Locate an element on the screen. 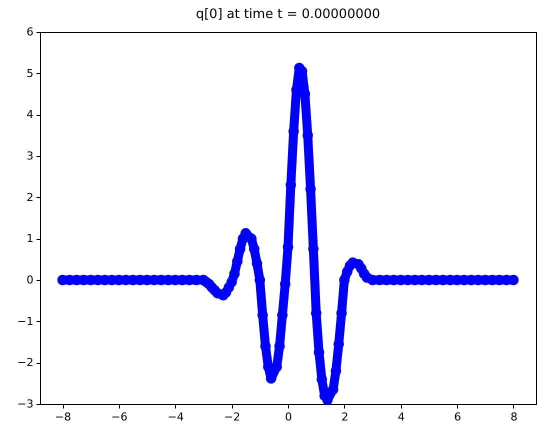 The width and height of the screenshot is (546, 435). y-tick-label: 4 is located at coordinates (30, 115).